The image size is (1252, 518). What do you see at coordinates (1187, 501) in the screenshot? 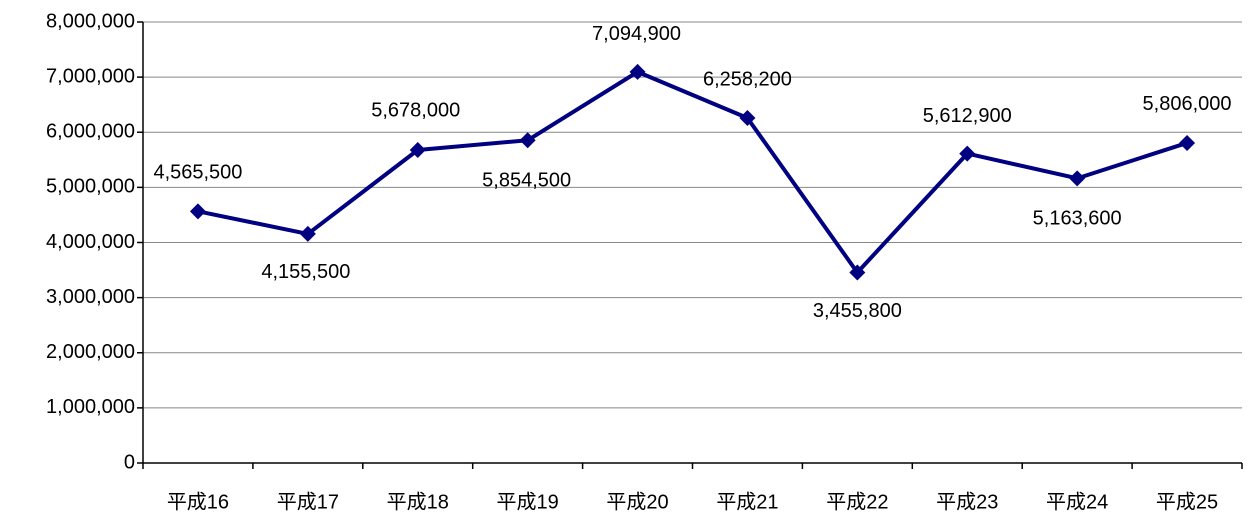
I see `x-tick-label: 平成25` at bounding box center [1187, 501].